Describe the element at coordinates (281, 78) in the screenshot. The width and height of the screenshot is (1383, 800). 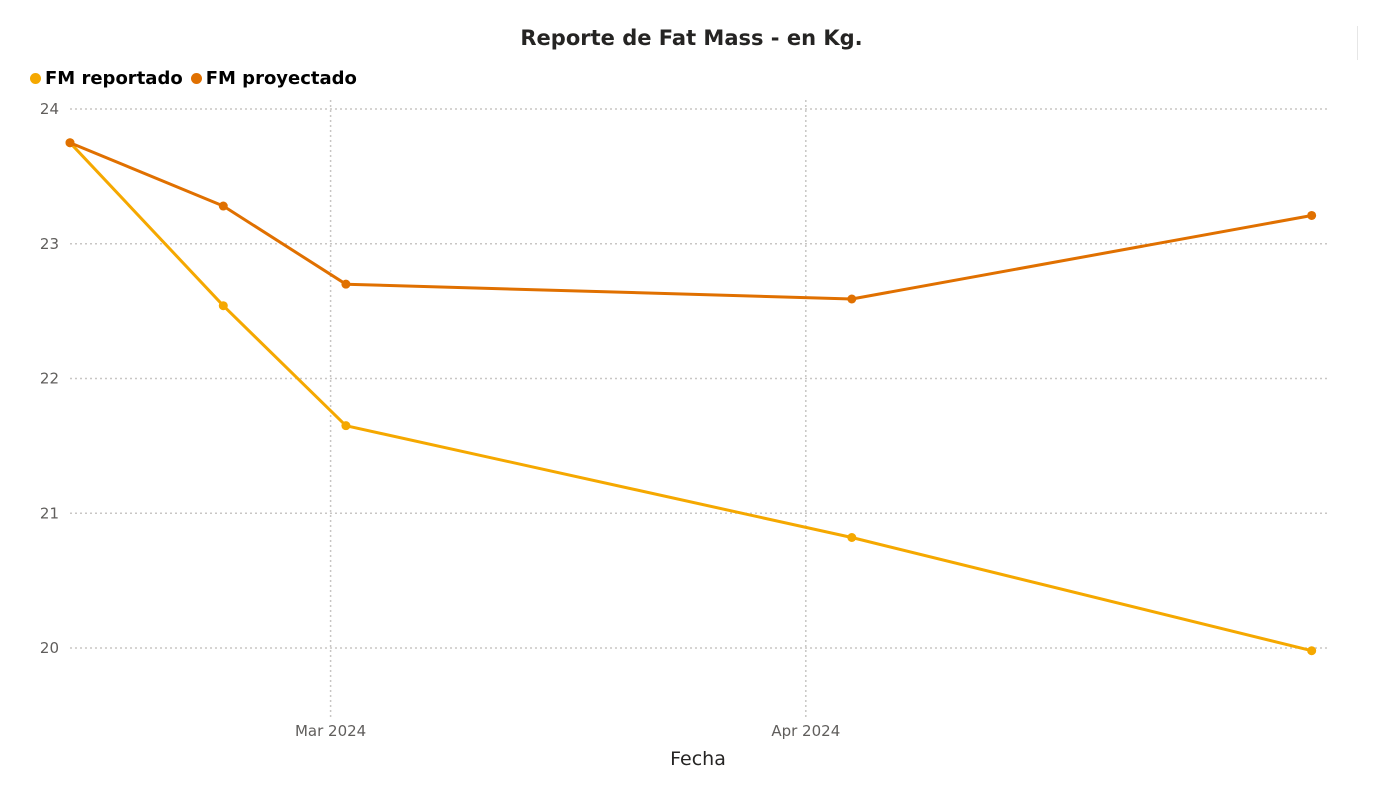
I see `legend-label-fm-proyectado: FM proyectado` at that location.